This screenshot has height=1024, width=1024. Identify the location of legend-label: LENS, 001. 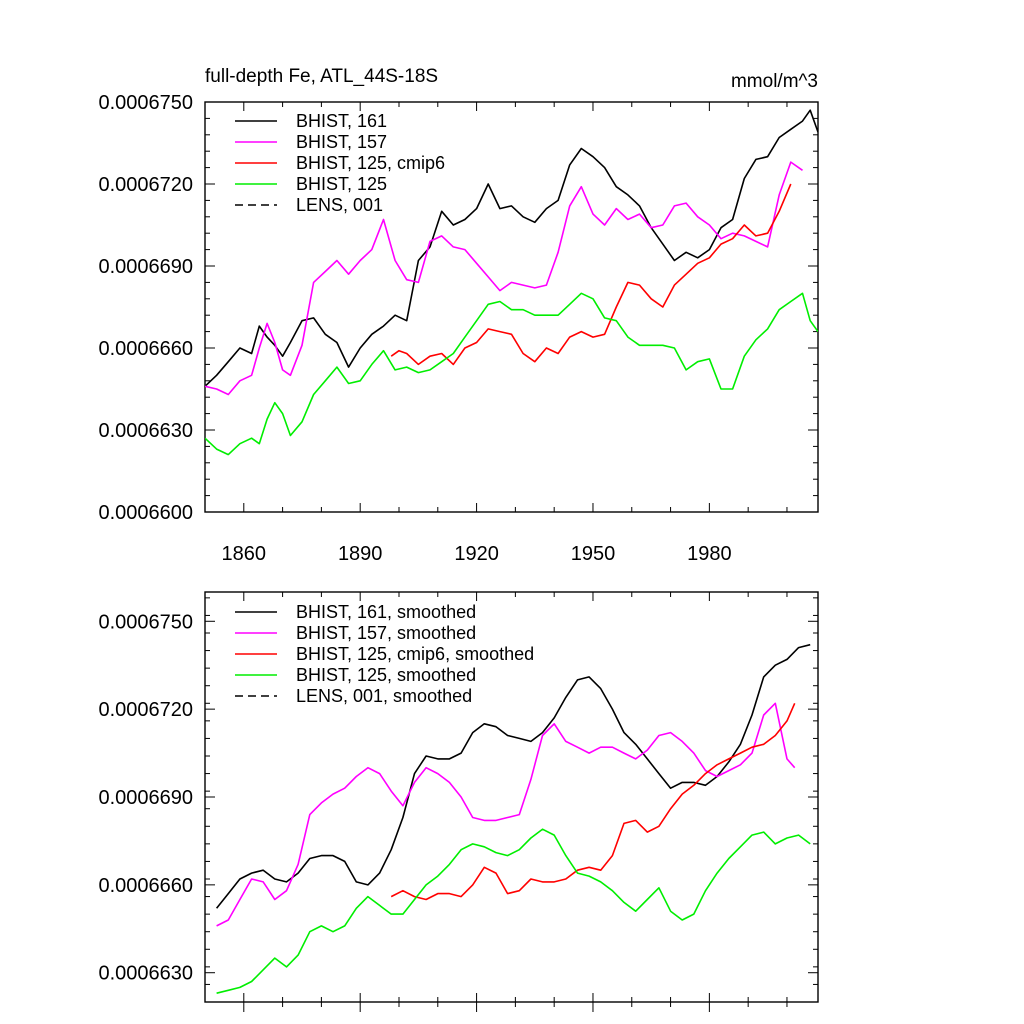
(339, 205).